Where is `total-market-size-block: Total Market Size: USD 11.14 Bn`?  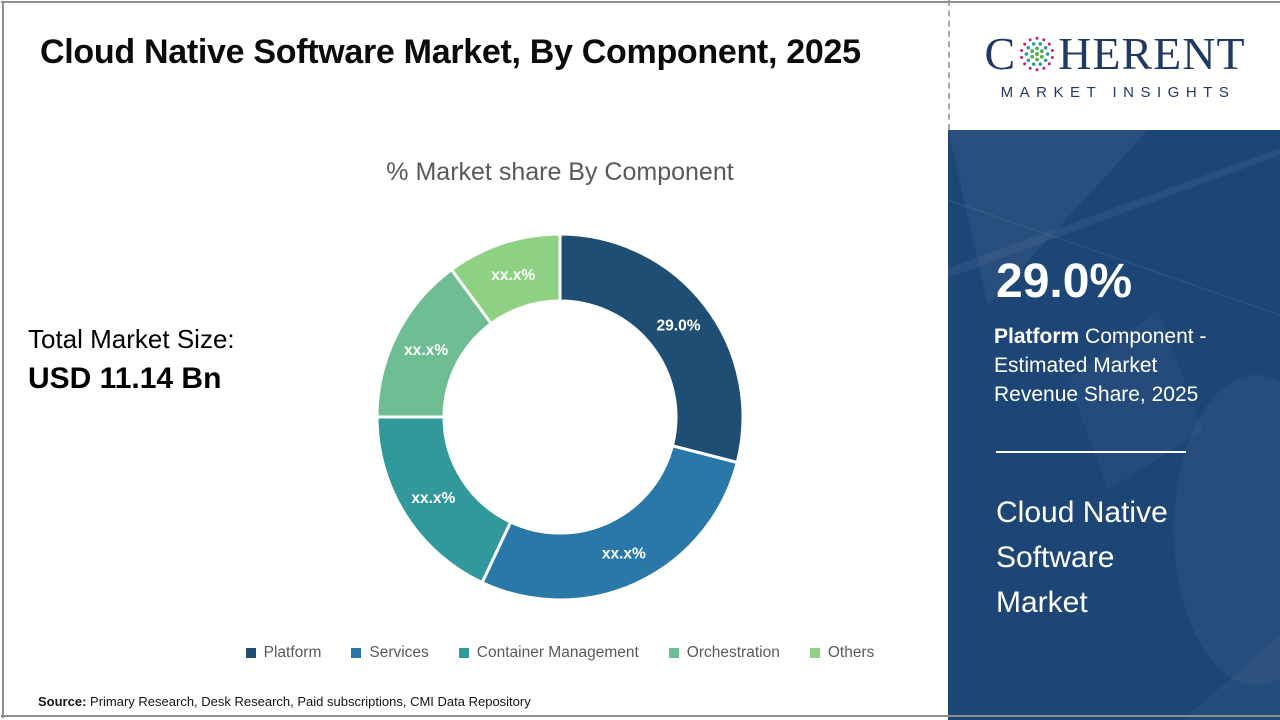
total-market-size-block: Total Market Size: USD 11.14 Bn is located at coordinates (131, 360).